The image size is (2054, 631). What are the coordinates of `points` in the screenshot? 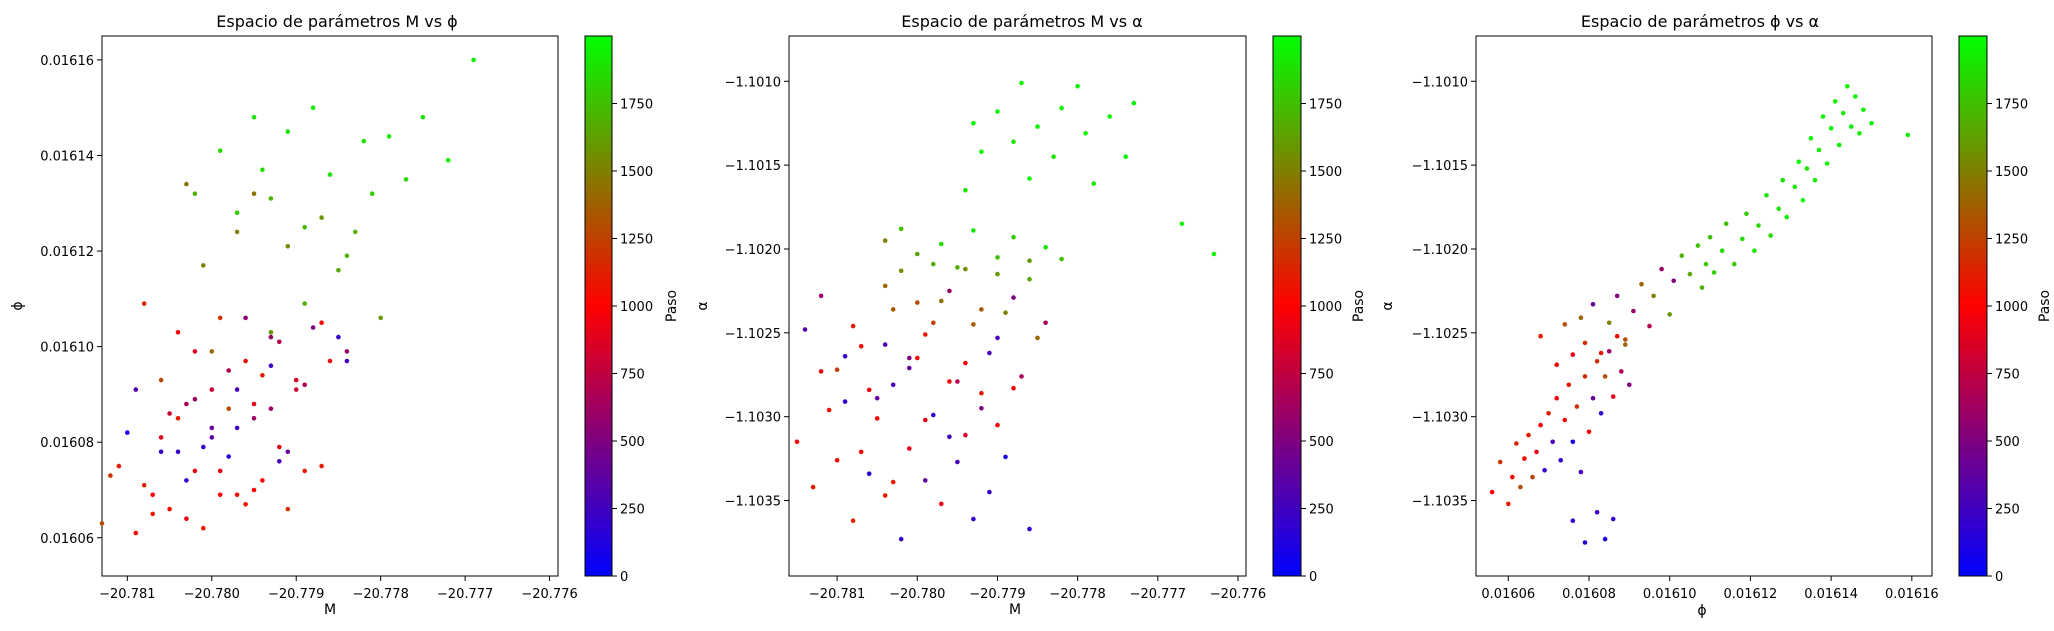 It's located at (287, 296).